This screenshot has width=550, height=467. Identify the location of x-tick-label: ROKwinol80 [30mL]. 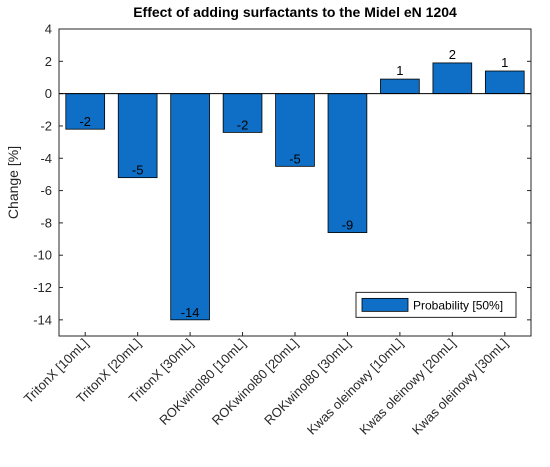
(307, 382).